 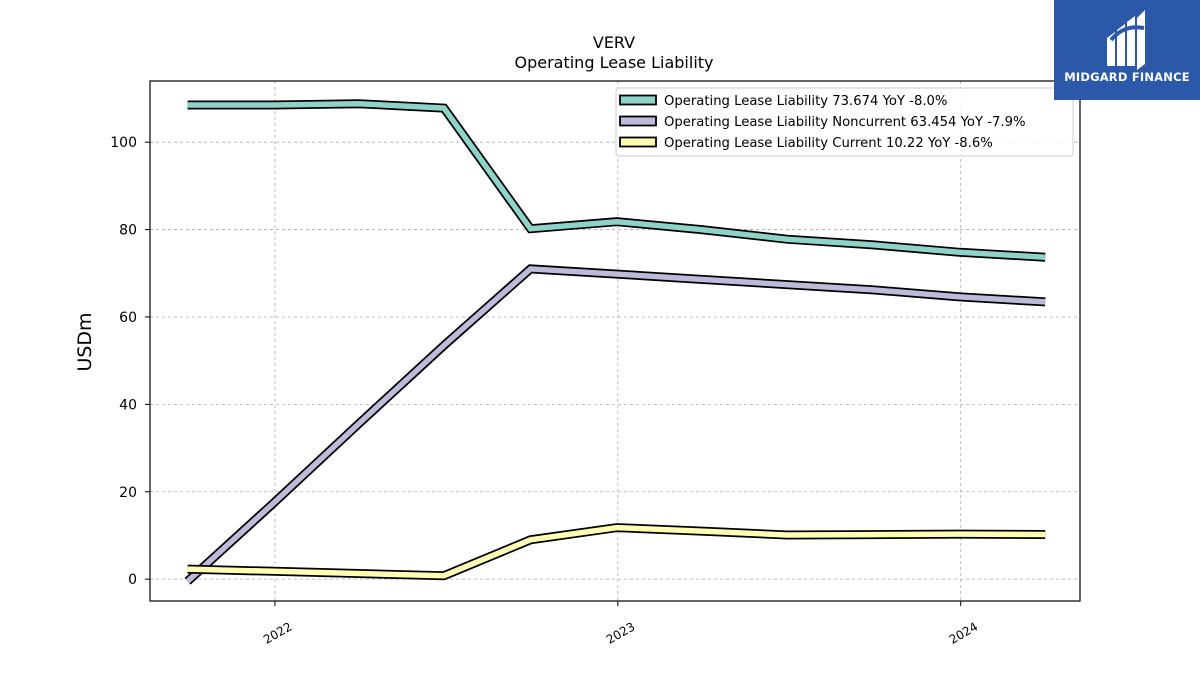 I want to click on logo-text: MIDGARD FINANCE, so click(x=1127, y=77).